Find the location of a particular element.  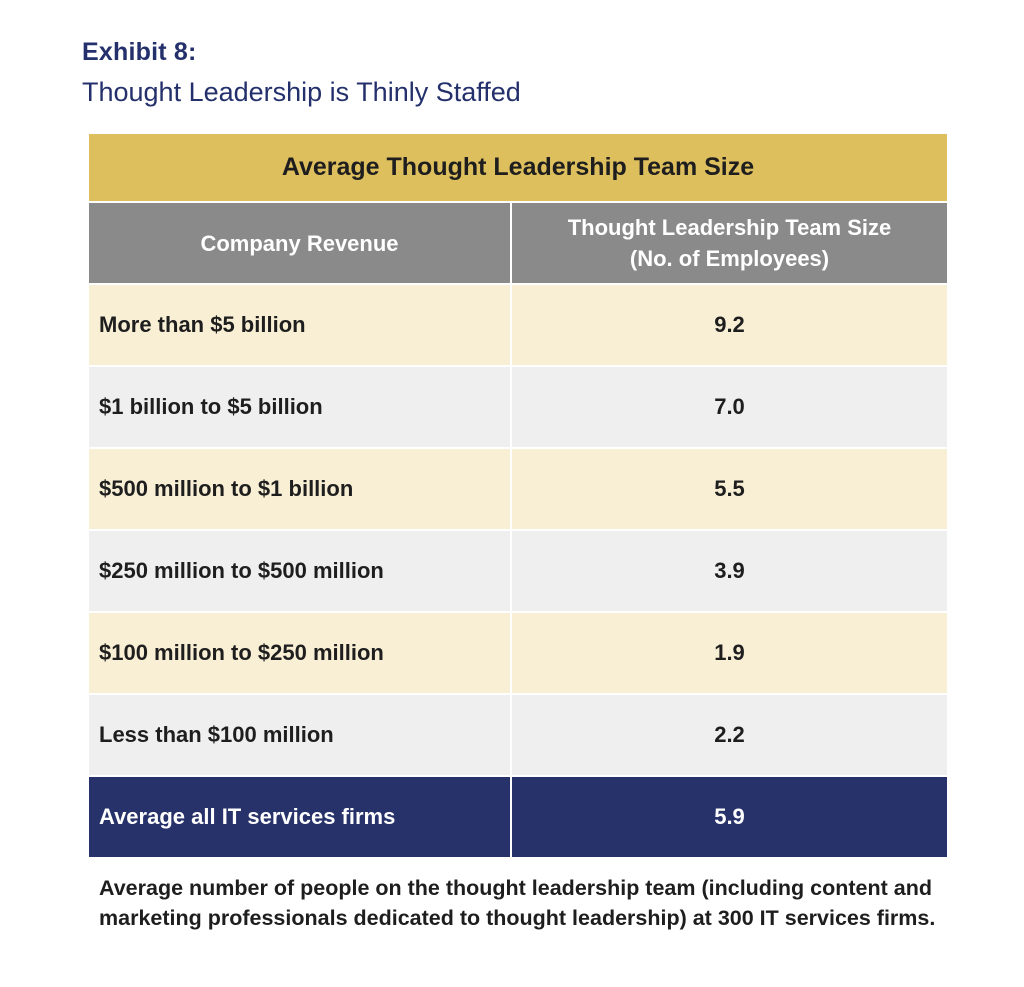

header-team-size-line2: (No. of Employees) is located at coordinates (729, 258).